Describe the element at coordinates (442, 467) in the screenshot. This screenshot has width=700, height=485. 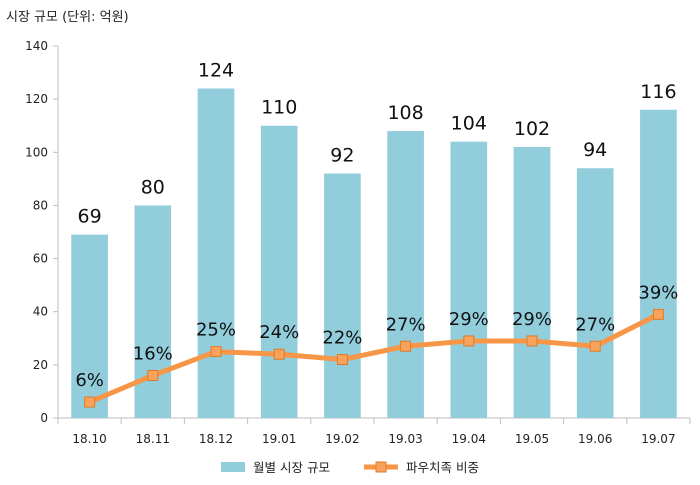
I see `legend-label-line: 파우치족 비중` at that location.